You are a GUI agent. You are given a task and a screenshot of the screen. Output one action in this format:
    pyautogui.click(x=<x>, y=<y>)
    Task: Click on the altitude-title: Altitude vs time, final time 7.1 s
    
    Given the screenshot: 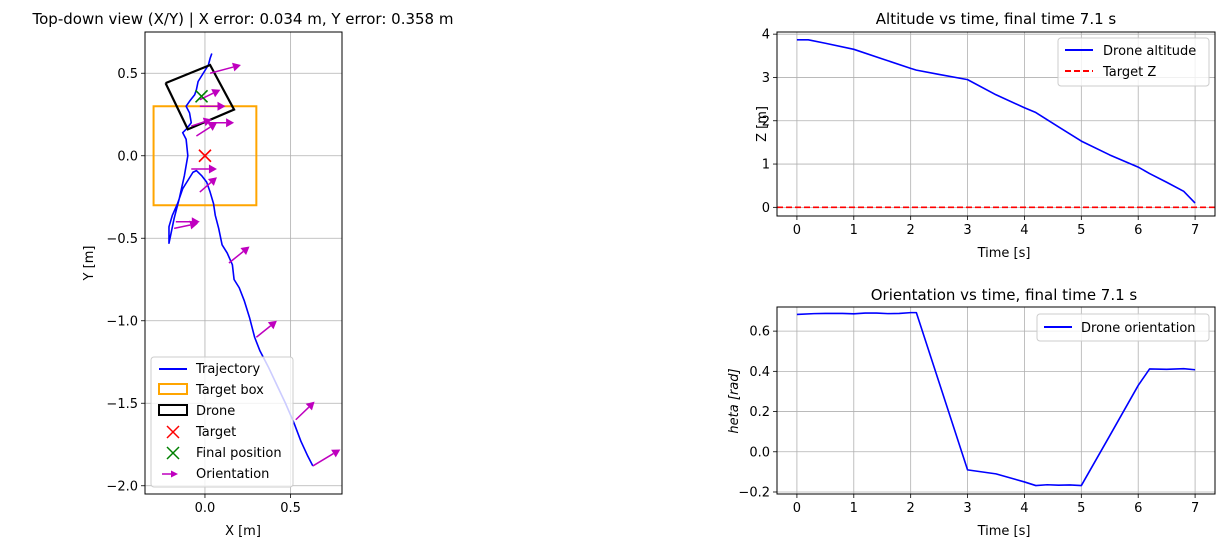 What is the action you would take?
    pyautogui.click(x=996, y=19)
    